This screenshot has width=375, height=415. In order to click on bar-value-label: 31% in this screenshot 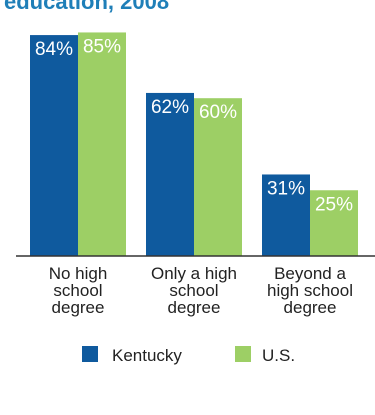, I will do `click(286, 188)`.